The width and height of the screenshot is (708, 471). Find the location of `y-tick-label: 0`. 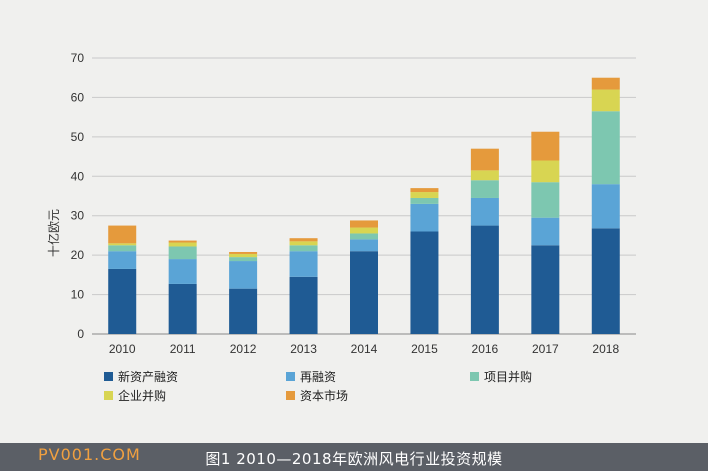

y-tick-label: 0 is located at coordinates (80, 334).